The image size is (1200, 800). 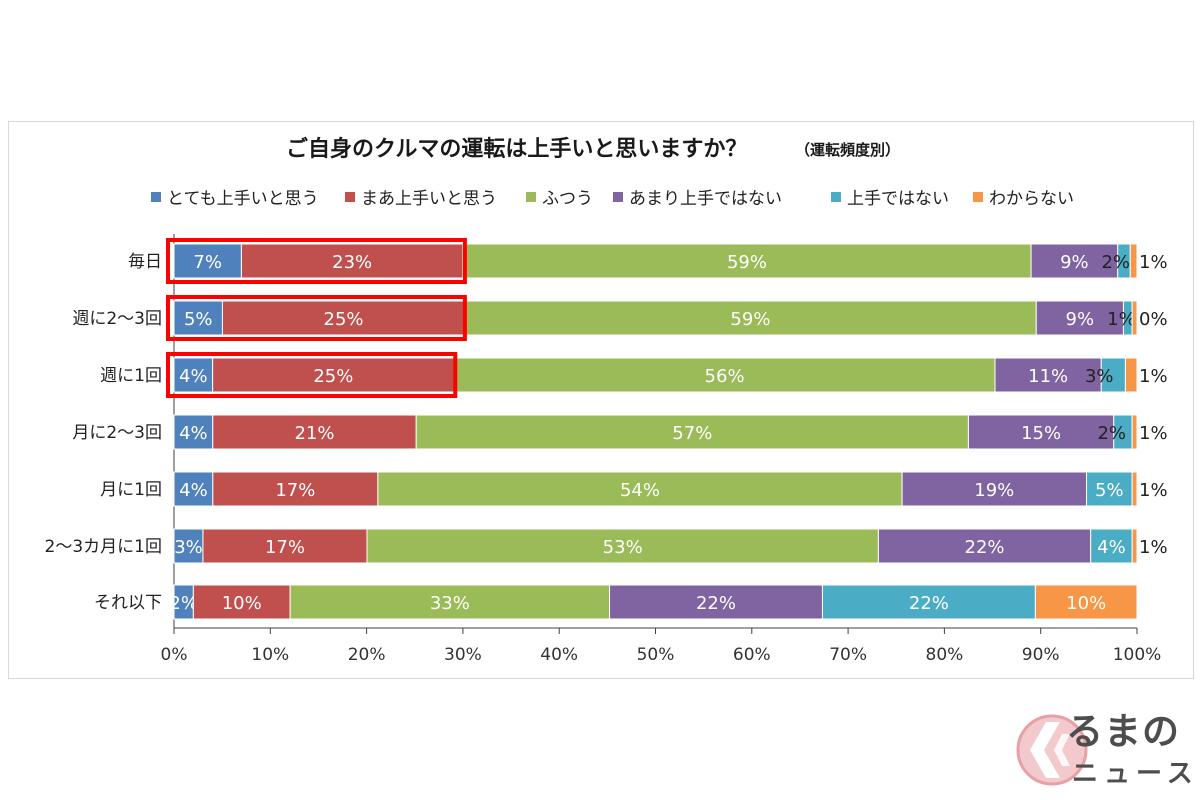 I want to click on category-label-1: 週に2〜3回, so click(x=117, y=319).